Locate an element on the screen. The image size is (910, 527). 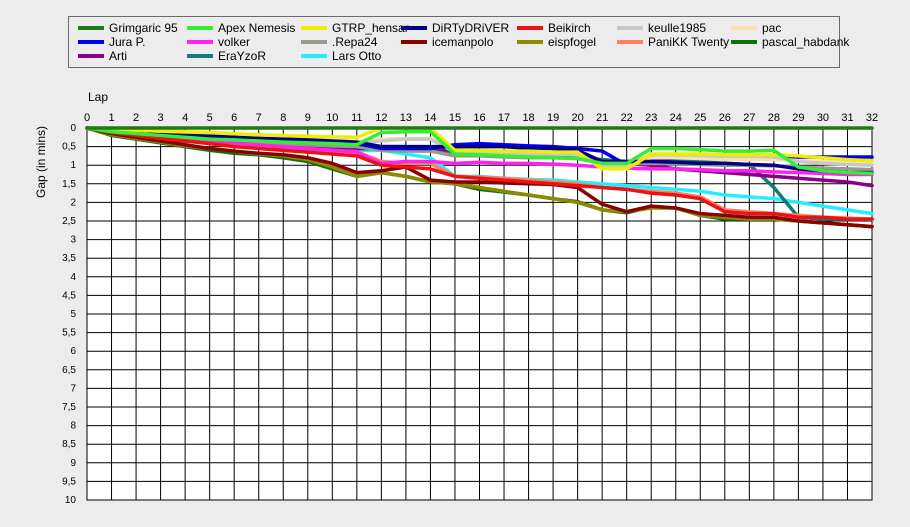
x-tick-label: 6 is located at coordinates (234, 118).